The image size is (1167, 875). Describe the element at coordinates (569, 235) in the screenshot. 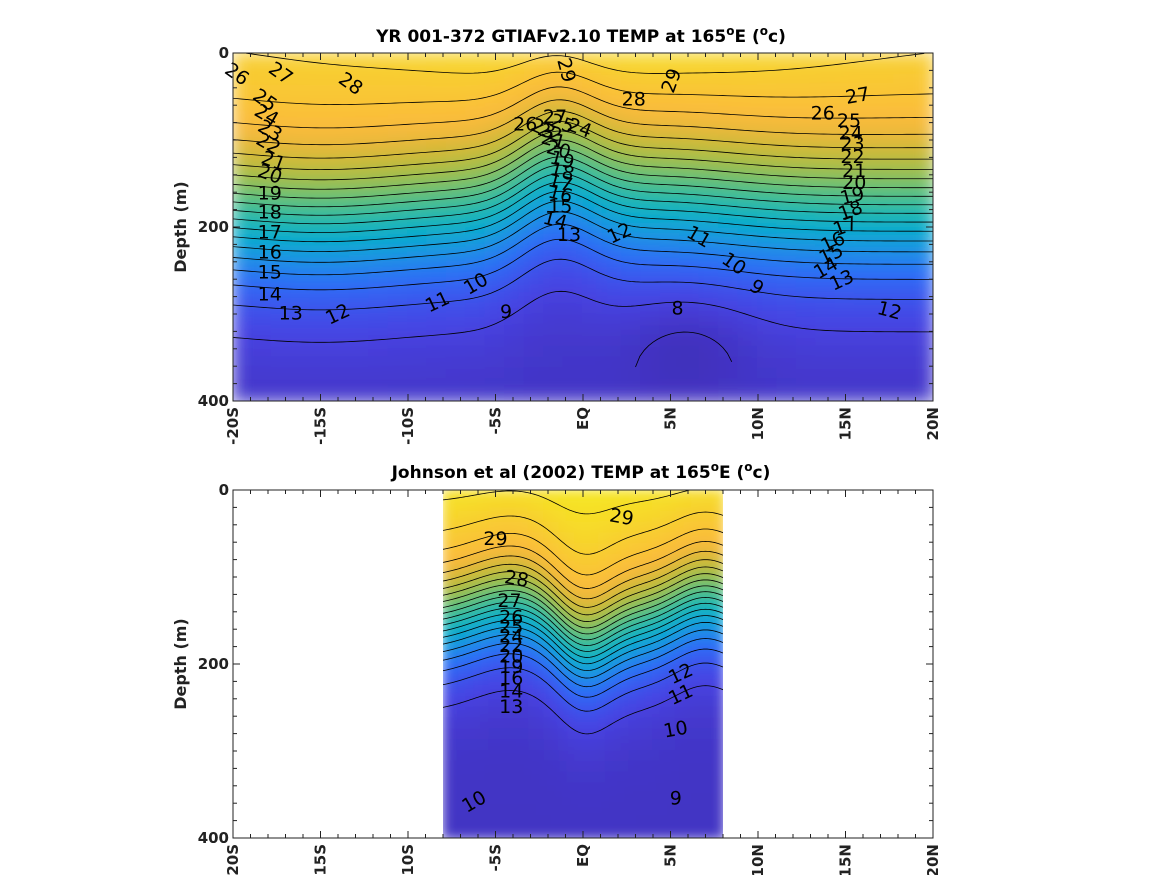

I see `contour-label: 13` at that location.